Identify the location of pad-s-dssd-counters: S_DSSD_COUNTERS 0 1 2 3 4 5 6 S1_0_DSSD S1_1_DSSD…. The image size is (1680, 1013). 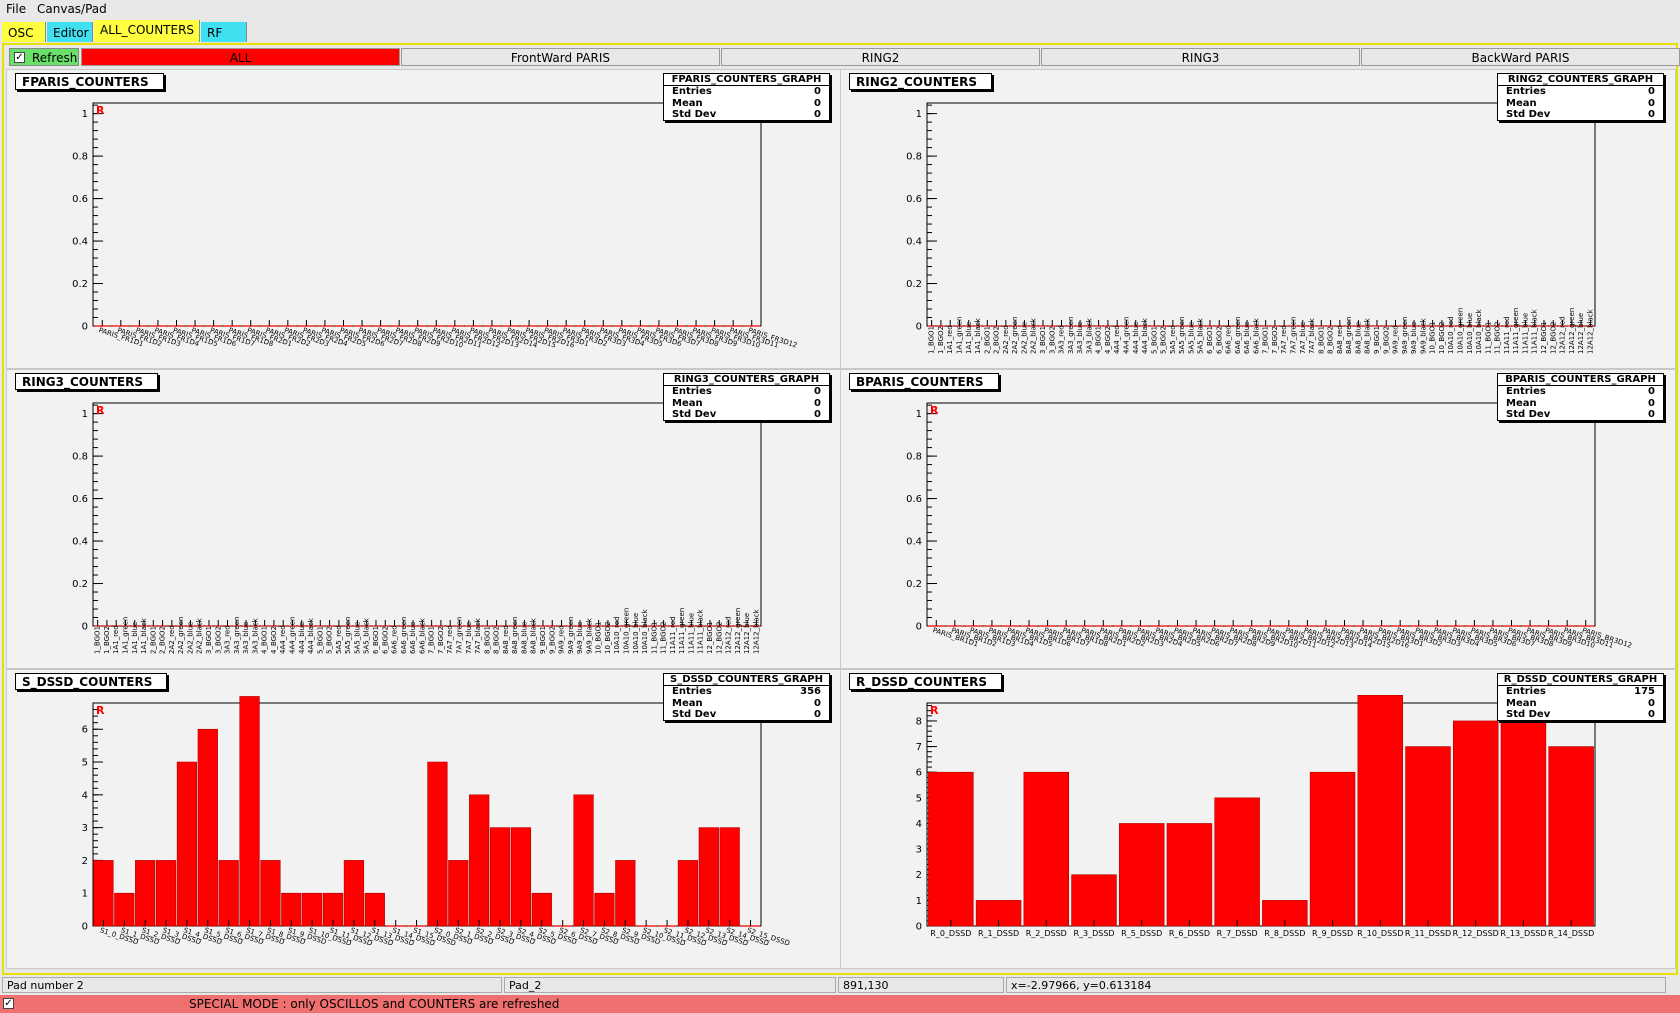
(424, 819).